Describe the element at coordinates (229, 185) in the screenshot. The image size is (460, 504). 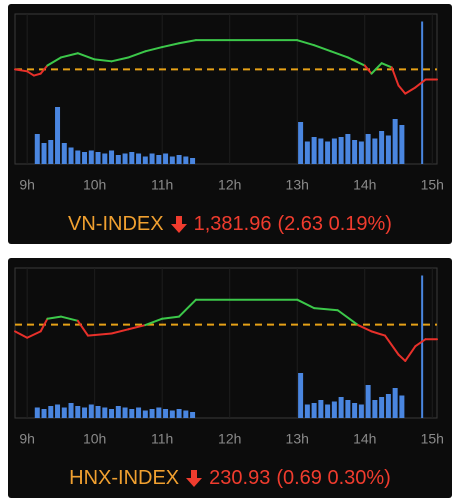
I see `x-tick-label: 12h` at that location.